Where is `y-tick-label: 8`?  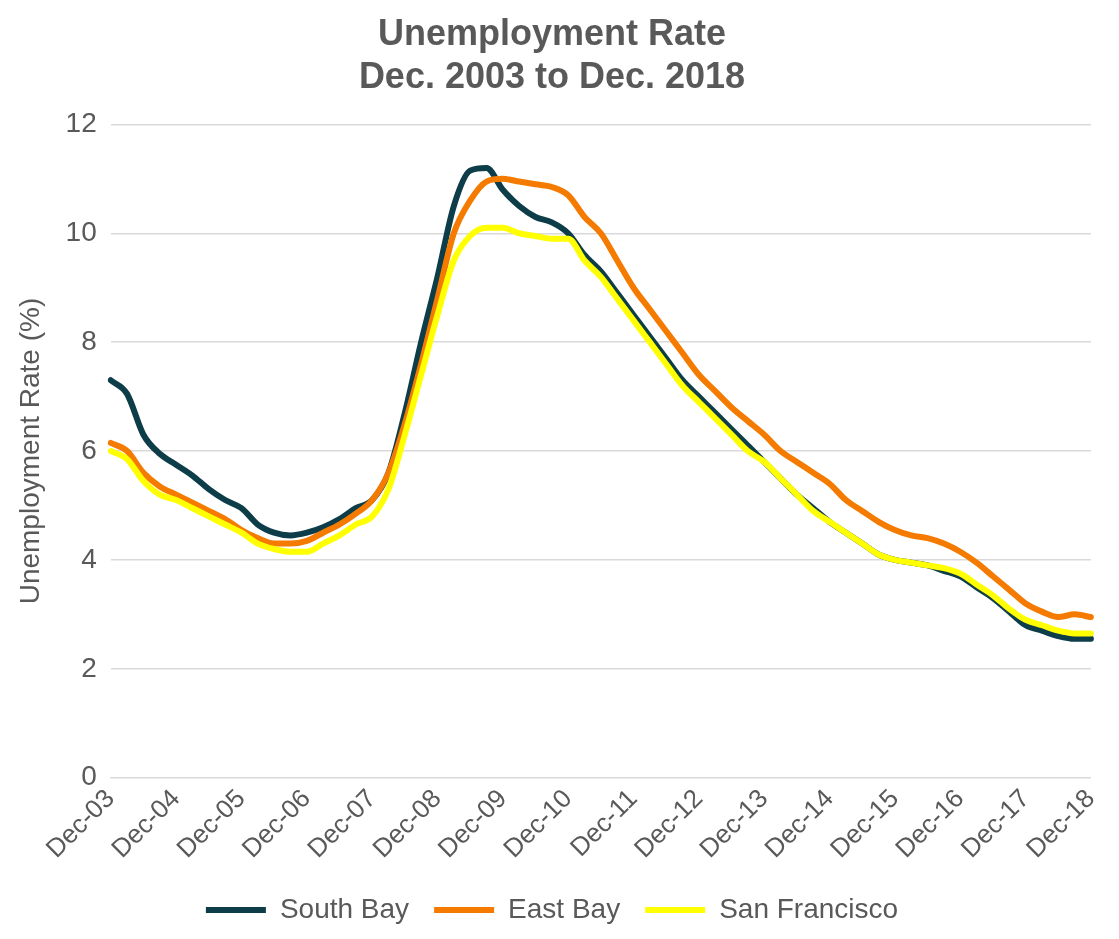
y-tick-label: 8 is located at coordinates (89, 340).